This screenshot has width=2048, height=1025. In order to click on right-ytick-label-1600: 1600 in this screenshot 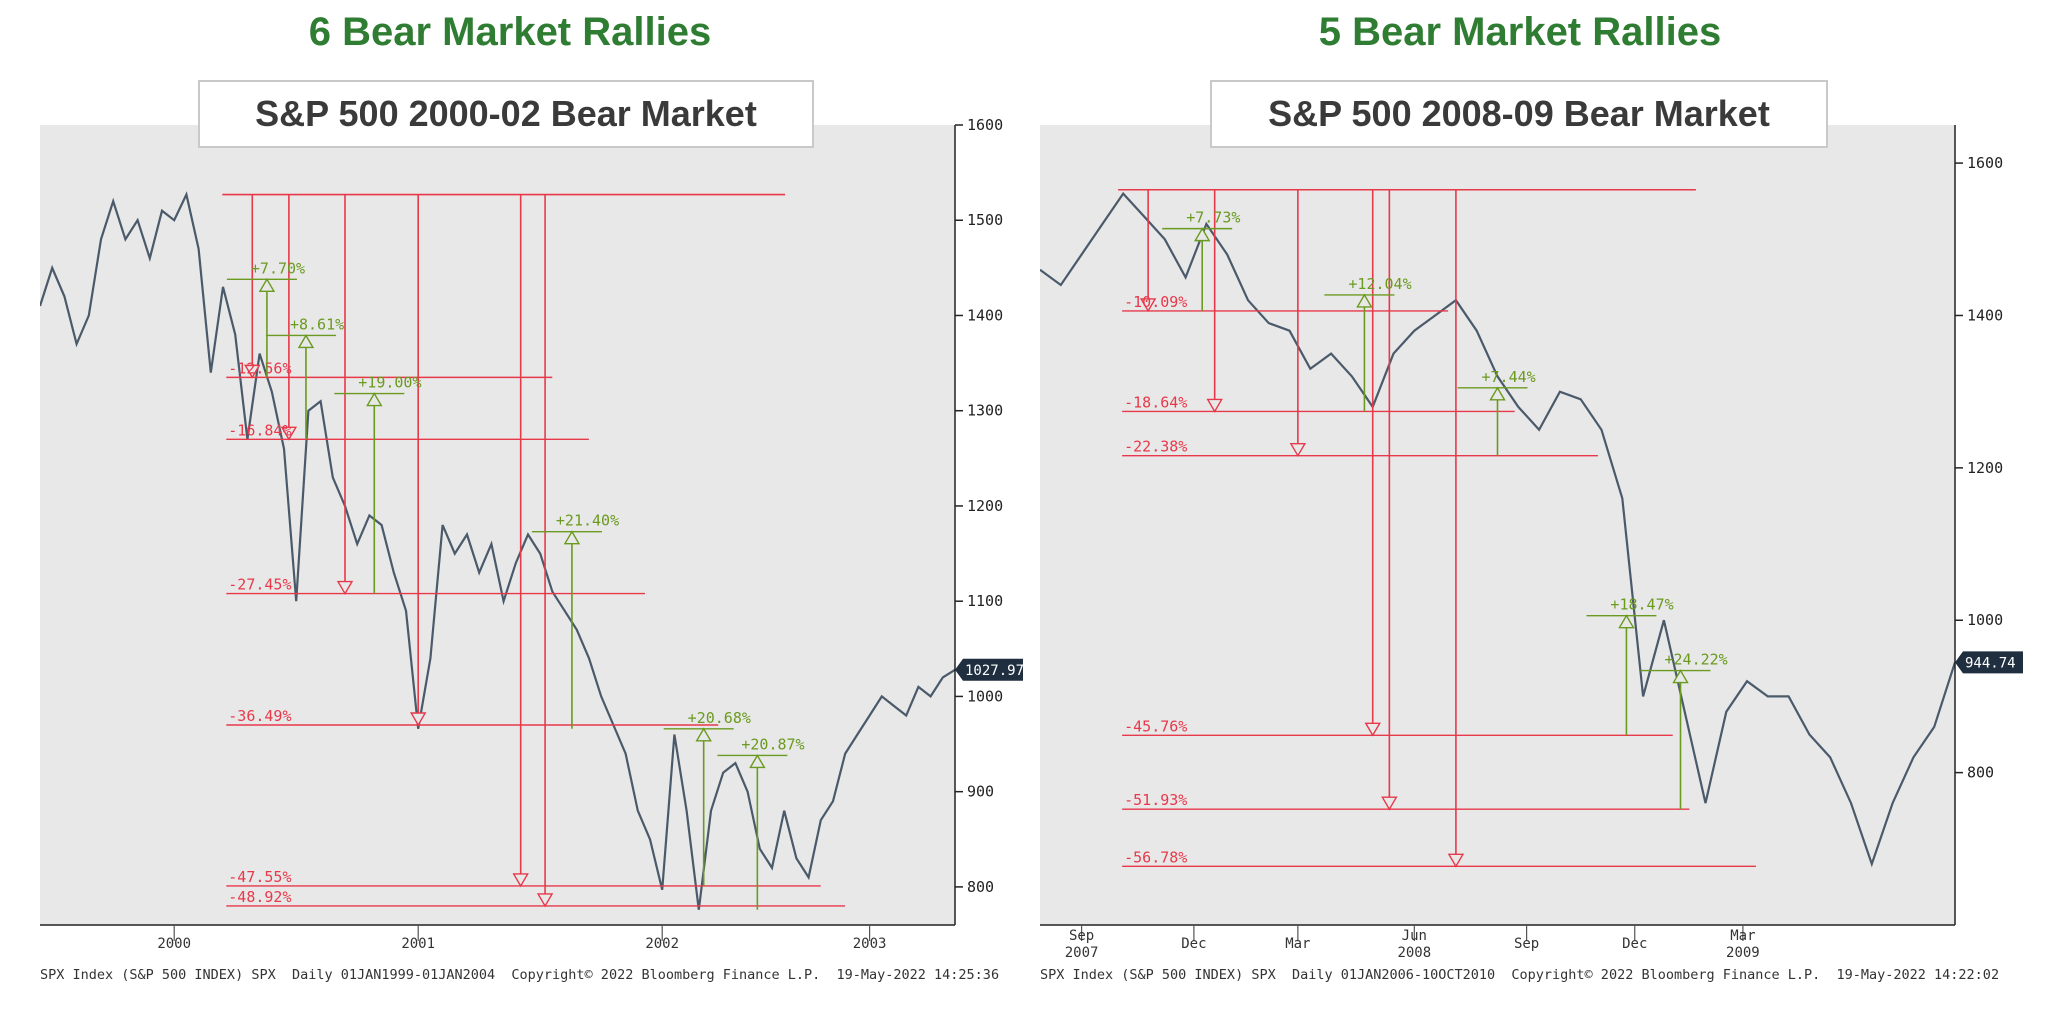, I will do `click(1985, 163)`.